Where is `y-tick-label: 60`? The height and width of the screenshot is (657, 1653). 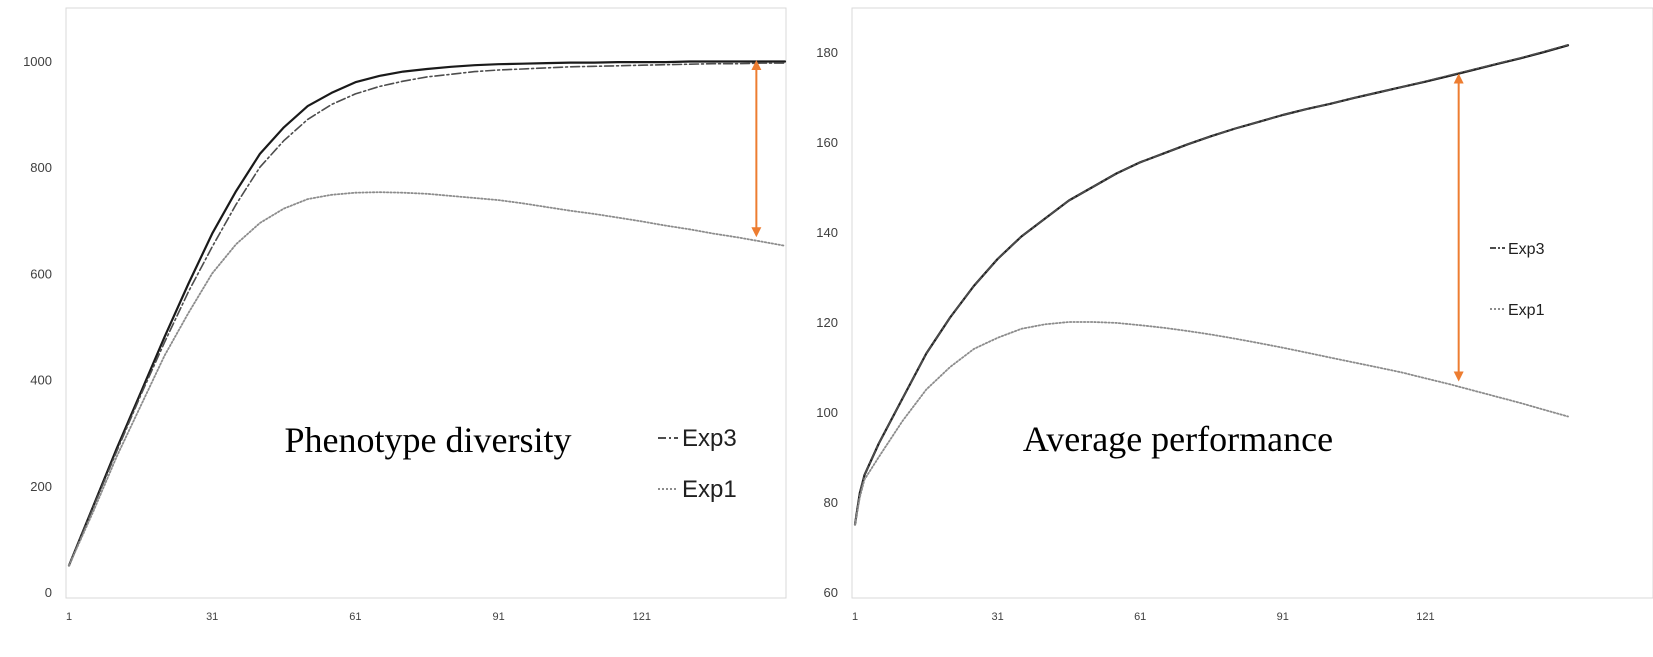 y-tick-label: 60 is located at coordinates (831, 592).